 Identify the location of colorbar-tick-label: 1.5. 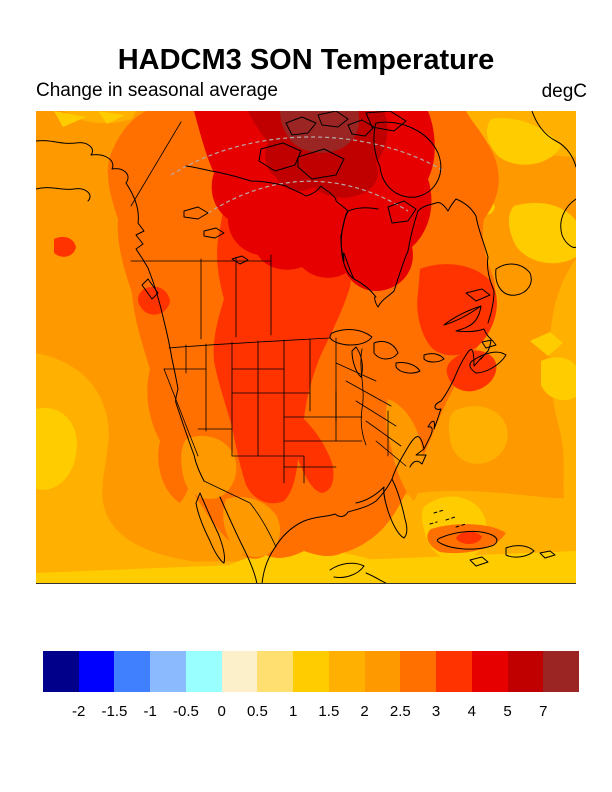
(329, 711).